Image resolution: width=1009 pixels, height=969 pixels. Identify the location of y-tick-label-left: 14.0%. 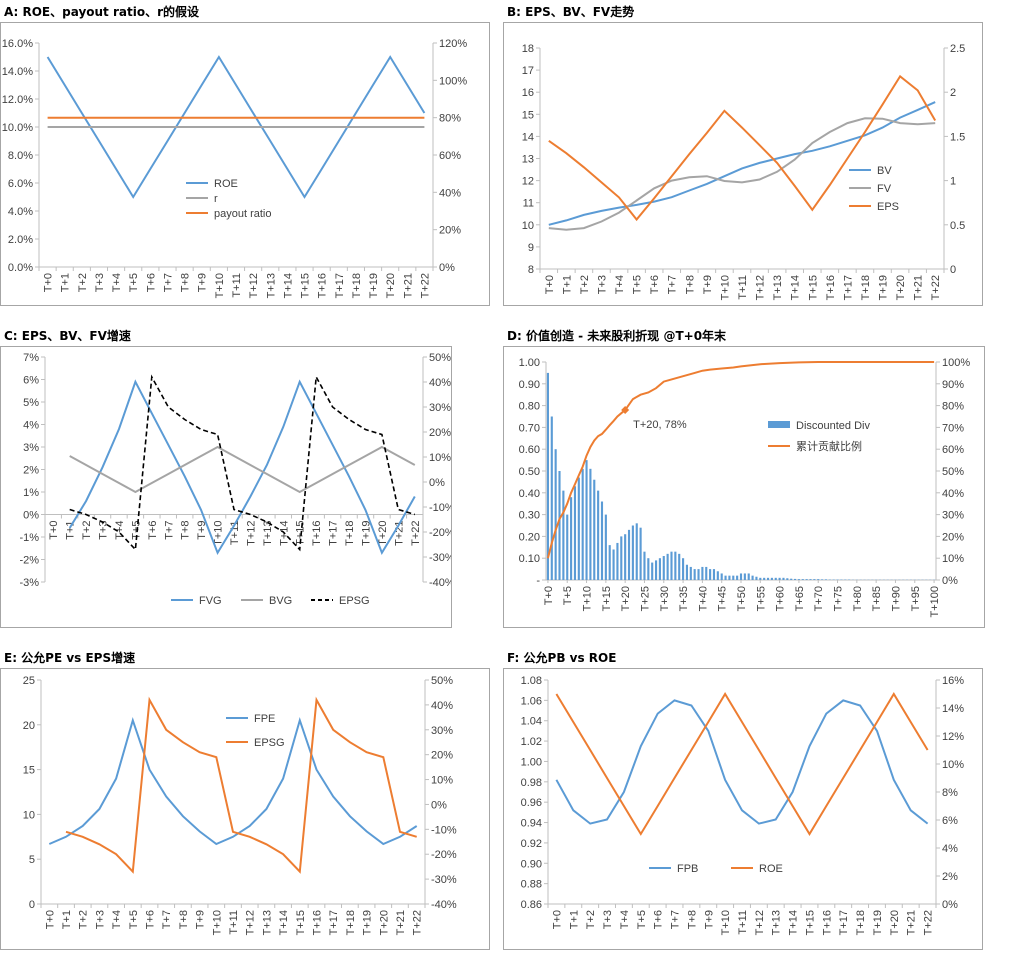
(17, 72).